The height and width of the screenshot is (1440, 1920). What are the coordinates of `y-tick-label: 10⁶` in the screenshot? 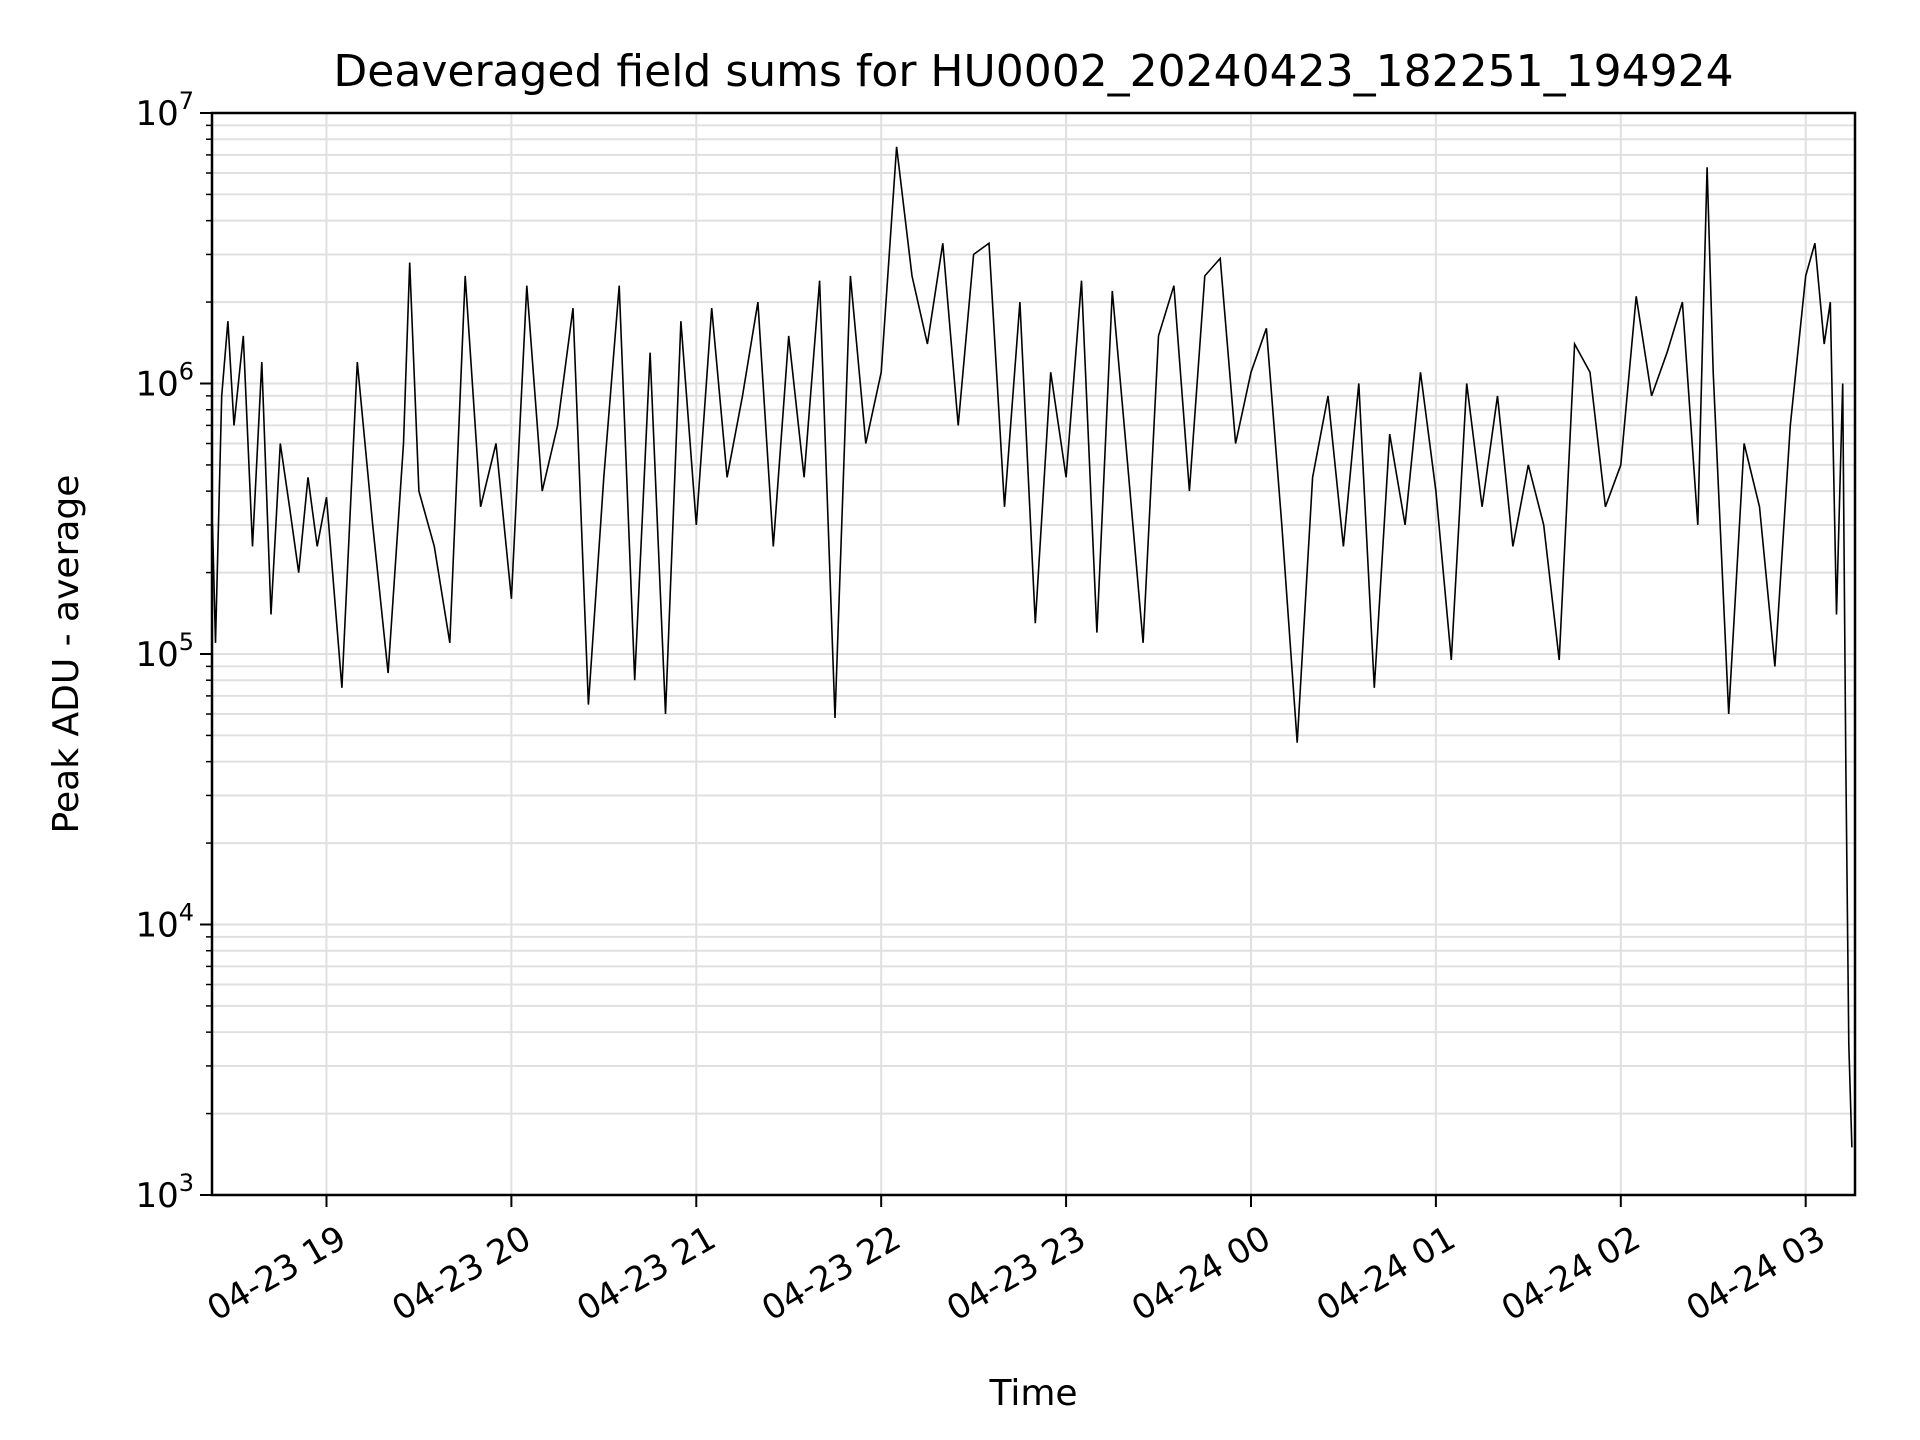 It's located at (164, 381).